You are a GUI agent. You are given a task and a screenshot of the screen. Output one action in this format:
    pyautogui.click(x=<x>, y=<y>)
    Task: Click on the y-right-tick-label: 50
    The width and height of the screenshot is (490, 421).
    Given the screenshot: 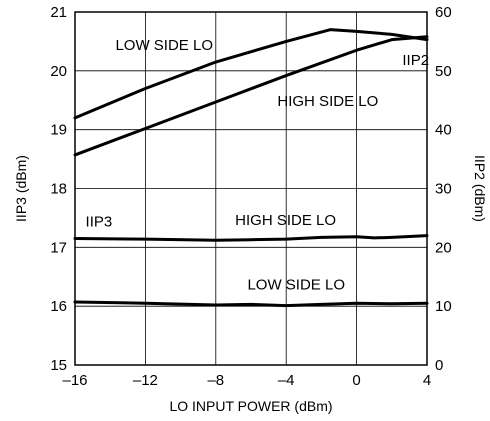 What is the action you would take?
    pyautogui.click(x=443, y=71)
    